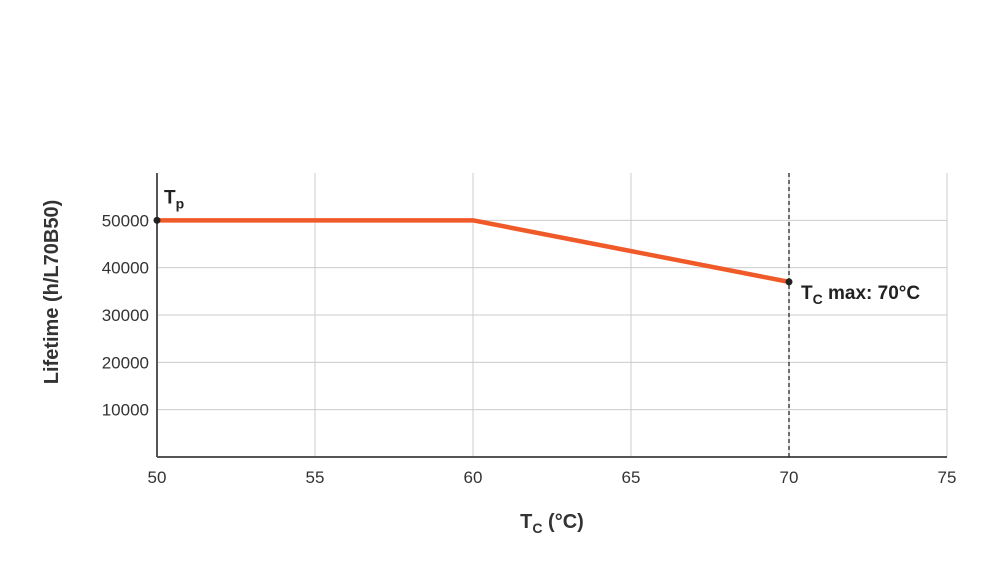 This screenshot has height=584, width=1000. What do you see at coordinates (315, 477) in the screenshot?
I see `x-tick-label: 55` at bounding box center [315, 477].